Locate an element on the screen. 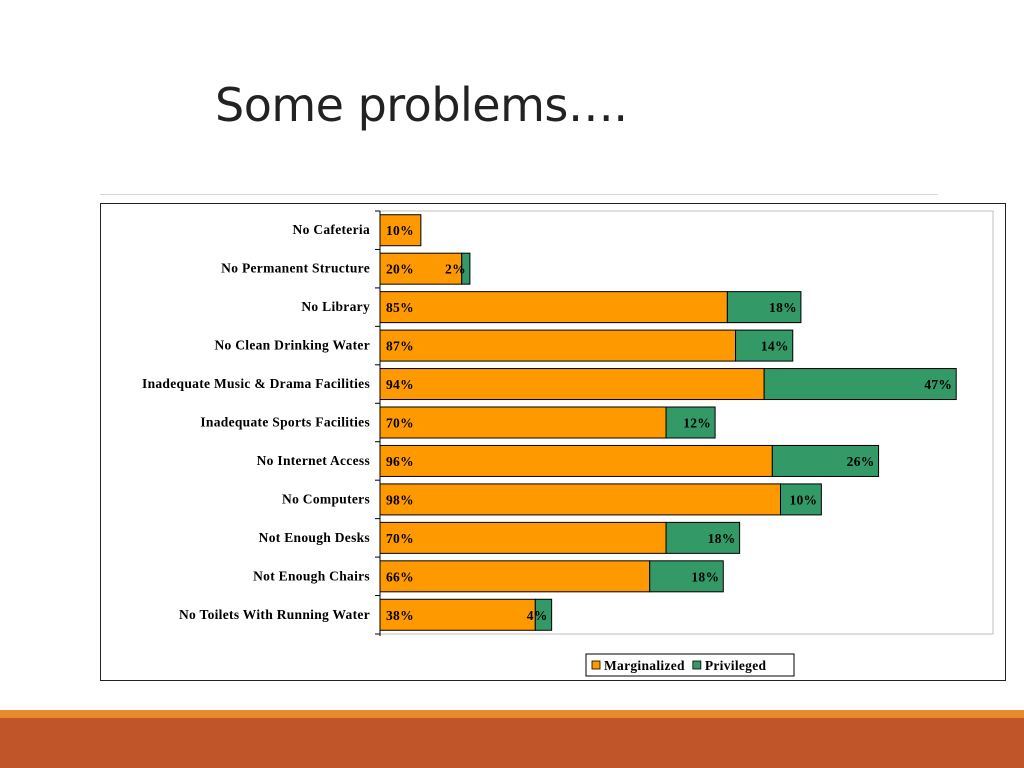  data-label-privileged-not-enough-desks: 18% is located at coordinates (722, 538).